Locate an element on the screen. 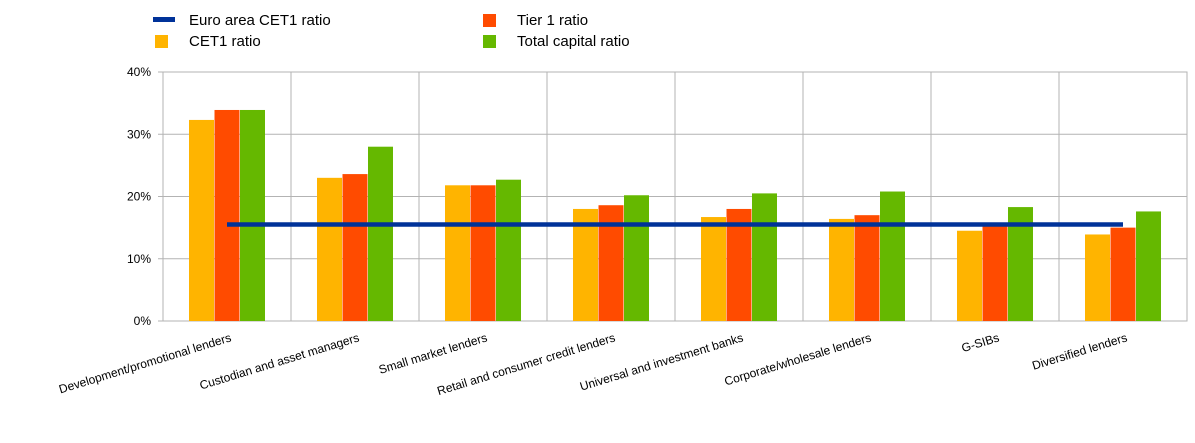  legend-label: Total capital ratio is located at coordinates (573, 41).